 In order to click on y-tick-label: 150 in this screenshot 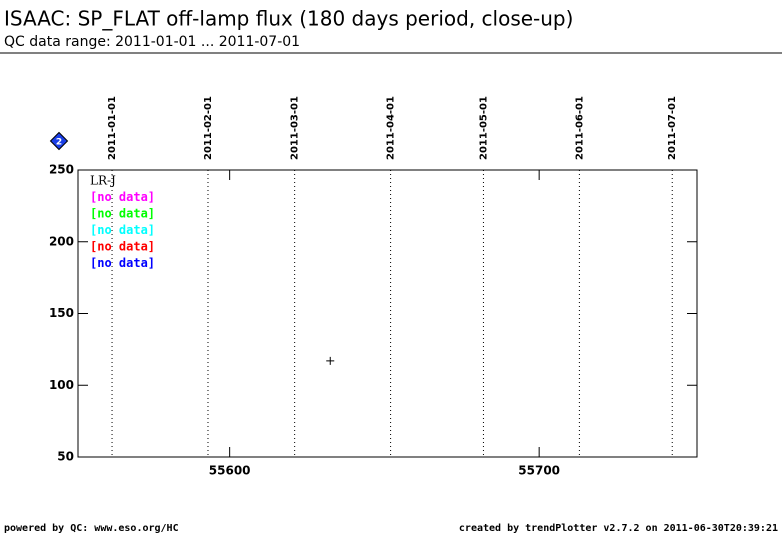, I will do `click(61, 313)`.